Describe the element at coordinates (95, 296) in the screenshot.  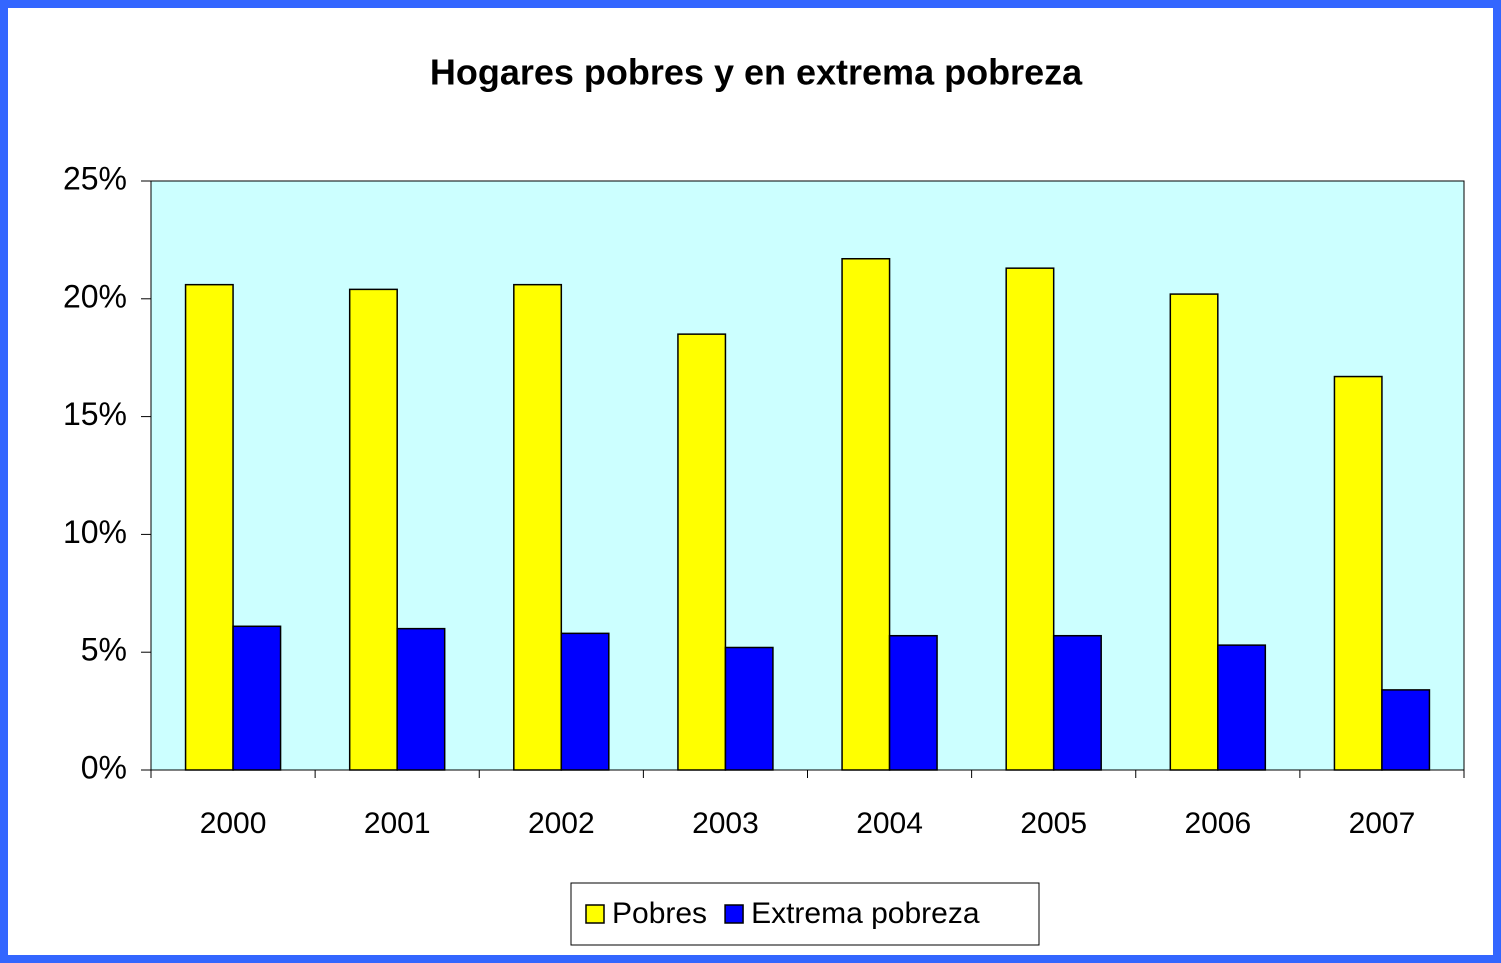
I see `y-tick-label: 20%` at that location.